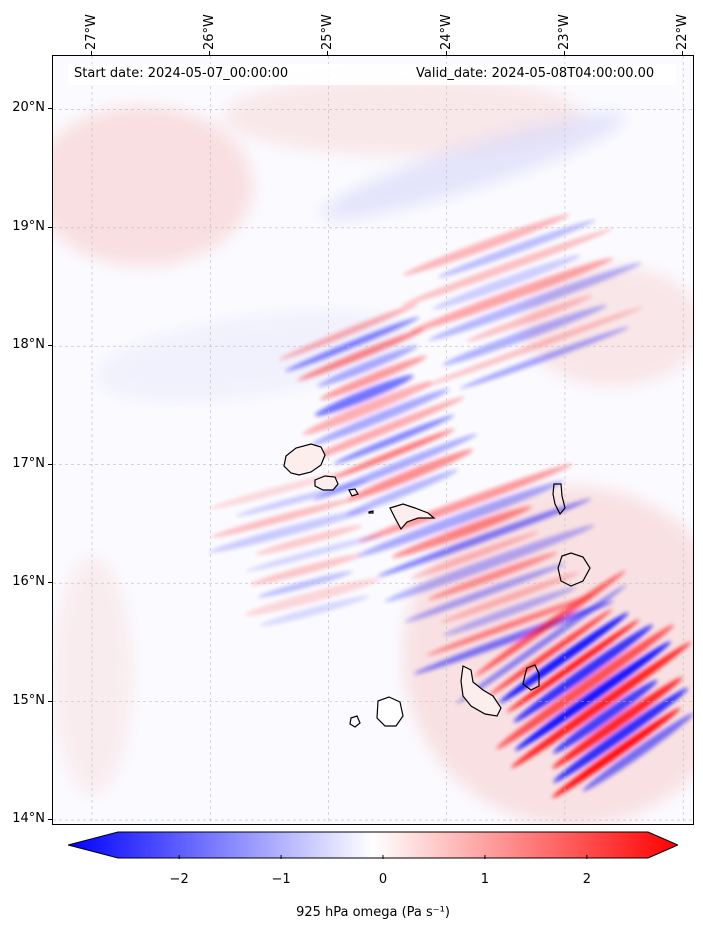  Describe the element at coordinates (353, 492) in the screenshot. I see `island-santa-luzia` at that location.